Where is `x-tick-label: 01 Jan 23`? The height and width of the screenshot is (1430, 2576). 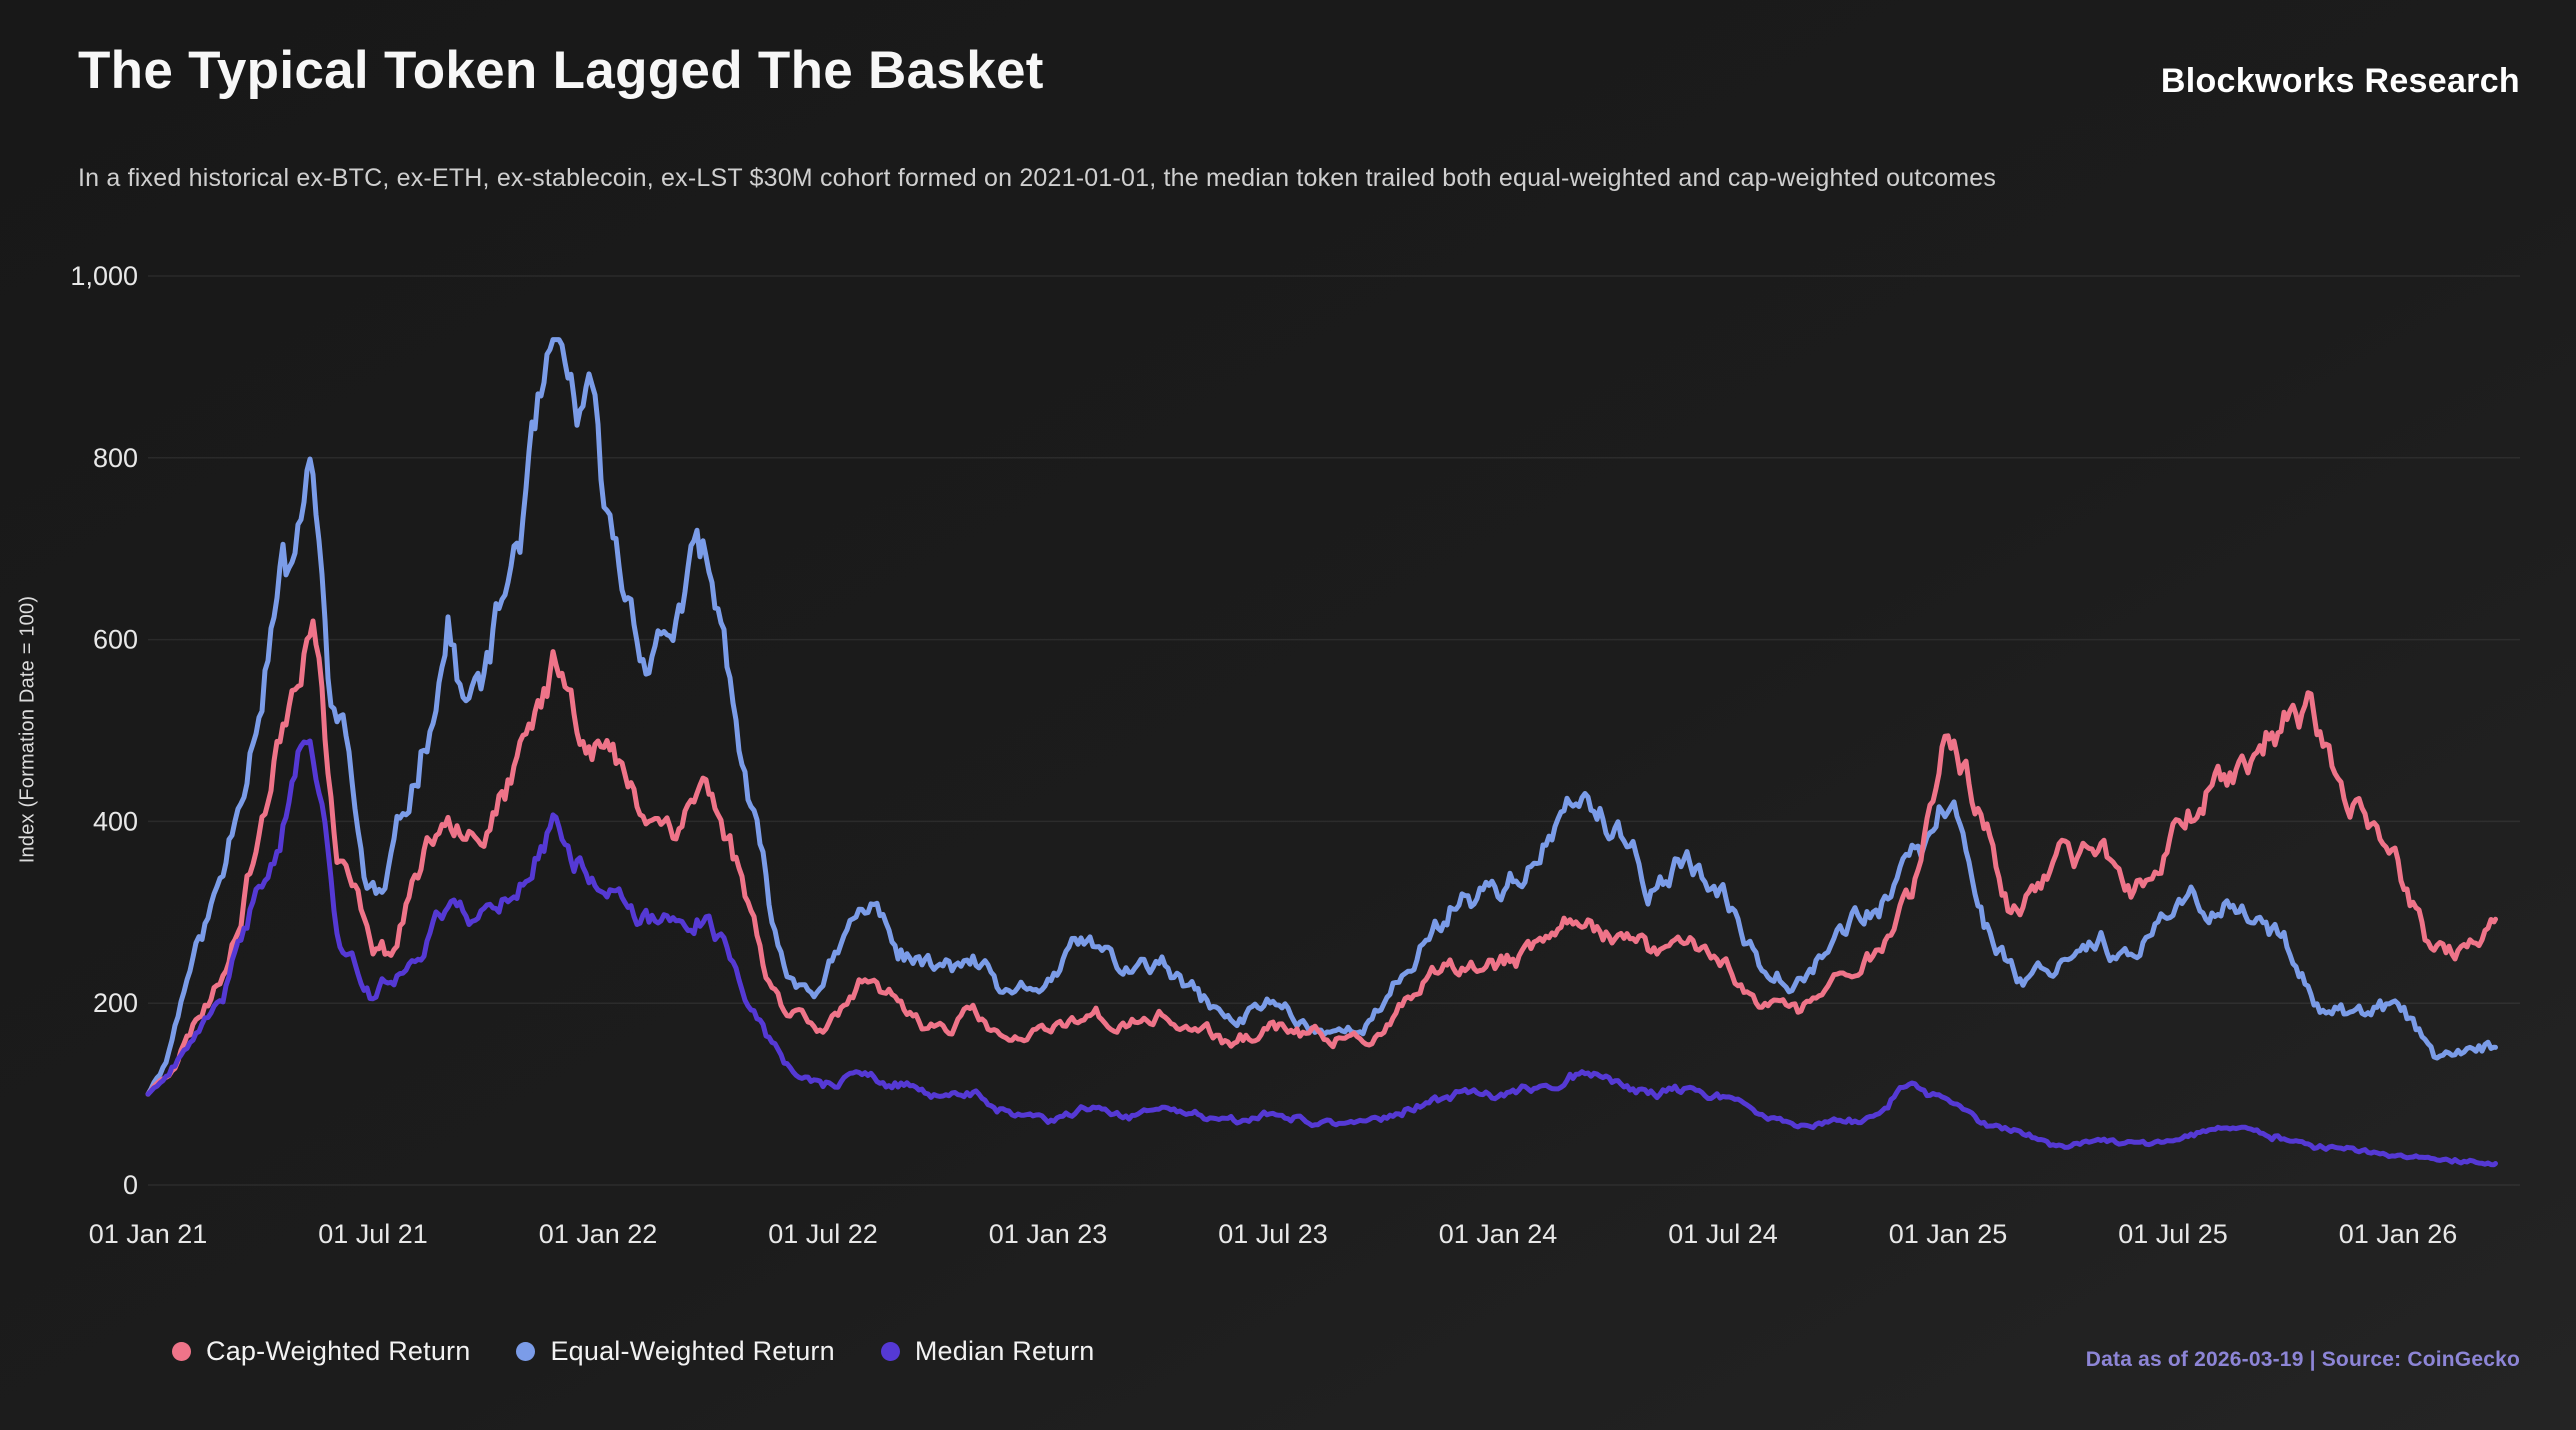 x-tick-label: 01 Jan 23 is located at coordinates (1048, 1234).